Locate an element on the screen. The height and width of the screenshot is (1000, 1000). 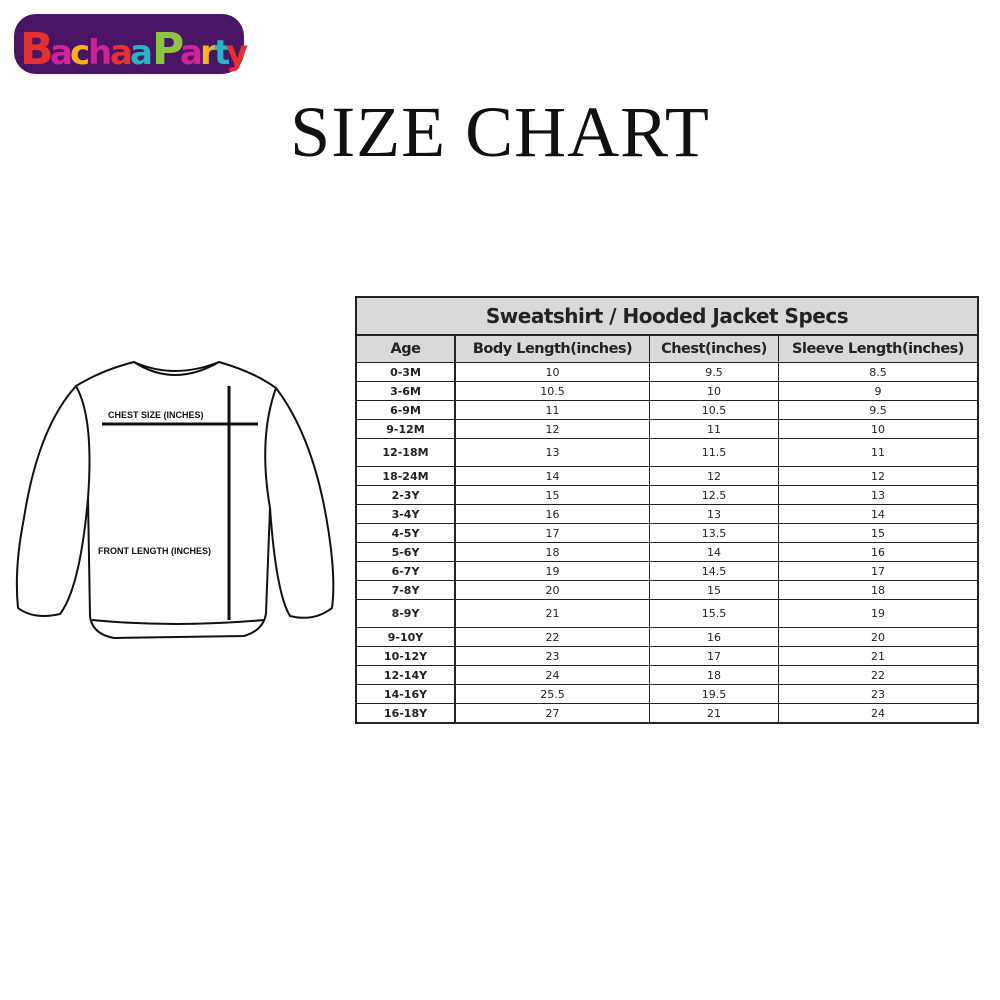
chest-size-label: CHEST SIZE (INCHES) is located at coordinates (156, 415).